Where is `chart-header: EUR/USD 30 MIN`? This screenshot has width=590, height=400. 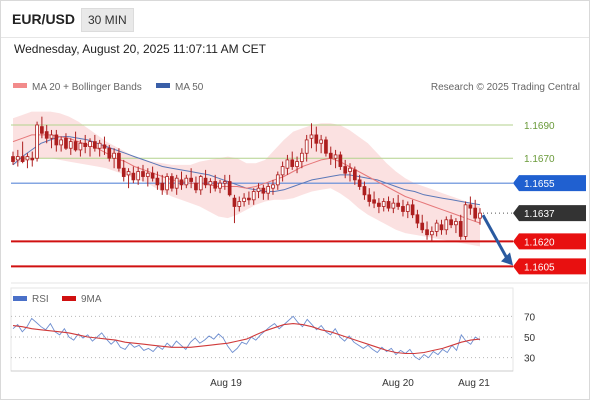
chart-header: EUR/USD 30 MIN is located at coordinates (295, 19).